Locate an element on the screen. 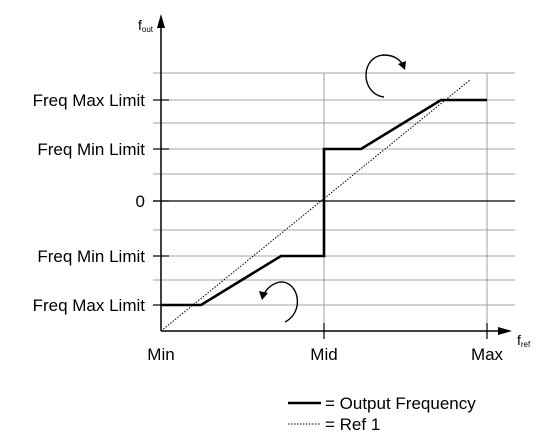 This screenshot has height=436, width=539. x-axis-arrow-icon is located at coordinates (505, 331).